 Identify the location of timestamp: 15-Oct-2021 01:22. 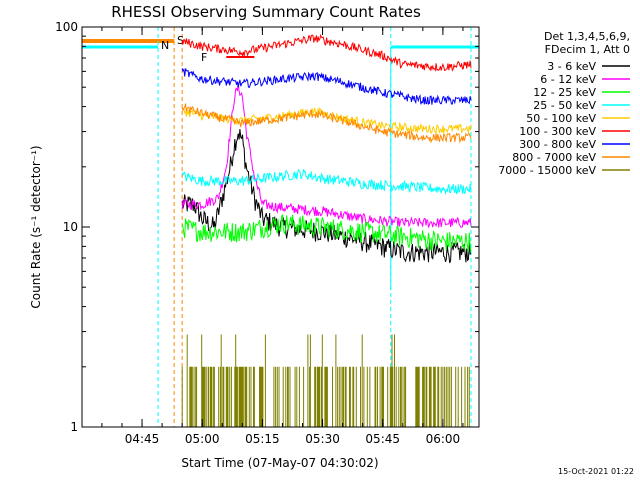
(596, 471).